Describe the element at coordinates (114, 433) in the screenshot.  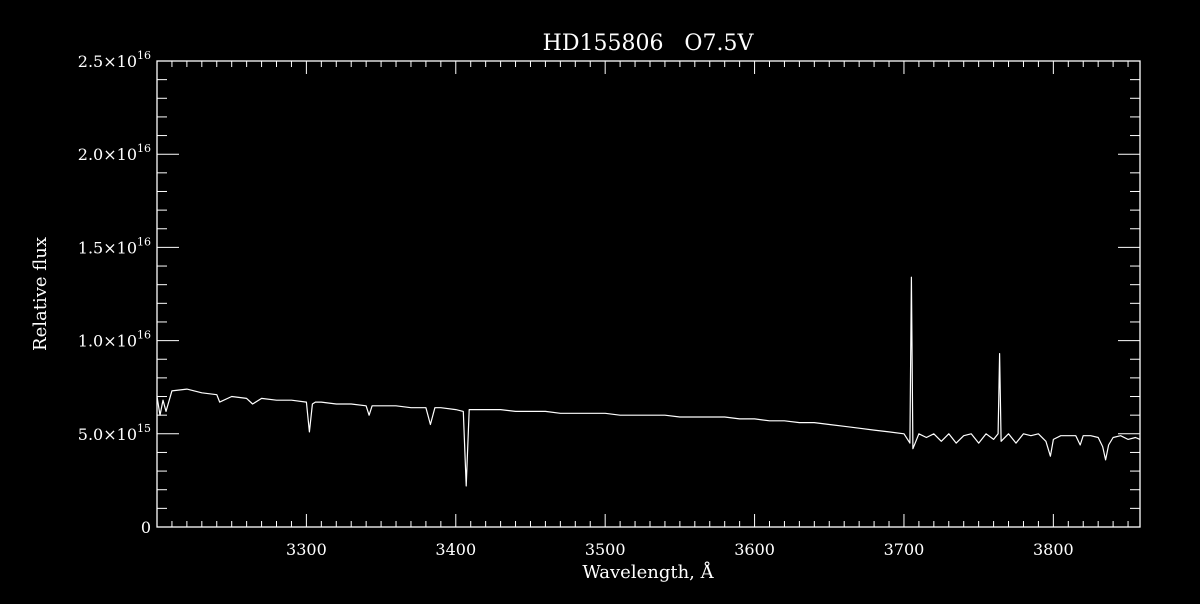
I see `y-tick-label: 5.0×10¹⁵` at that location.